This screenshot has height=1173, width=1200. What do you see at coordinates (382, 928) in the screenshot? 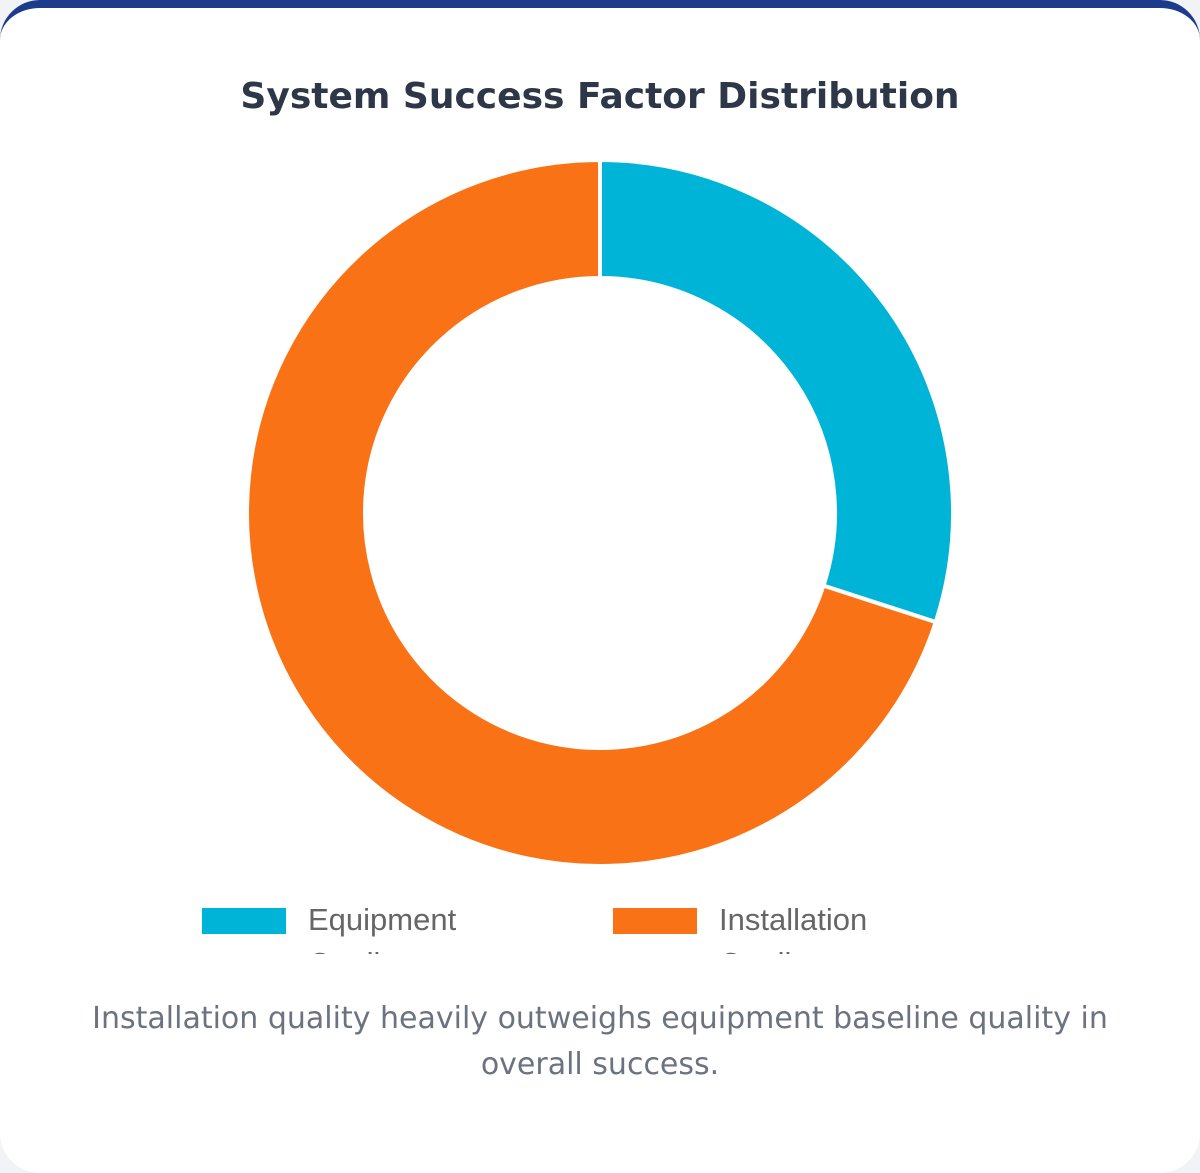
I see `legend-label: Equipment Quality` at bounding box center [382, 928].